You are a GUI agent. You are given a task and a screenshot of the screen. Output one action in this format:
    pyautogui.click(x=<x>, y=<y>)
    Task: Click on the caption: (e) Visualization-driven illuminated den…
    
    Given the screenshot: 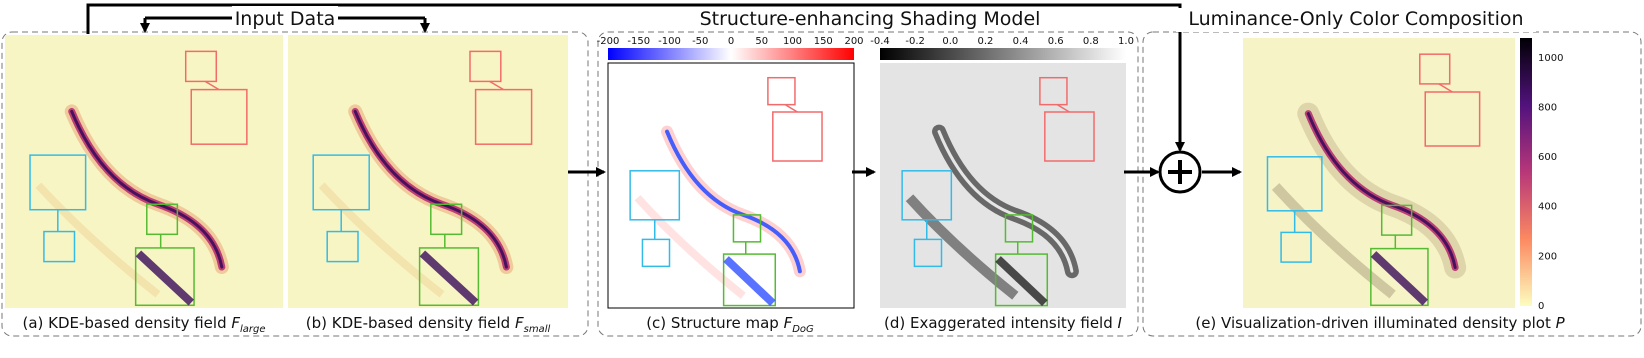 What is the action you would take?
    pyautogui.click(x=1380, y=323)
    